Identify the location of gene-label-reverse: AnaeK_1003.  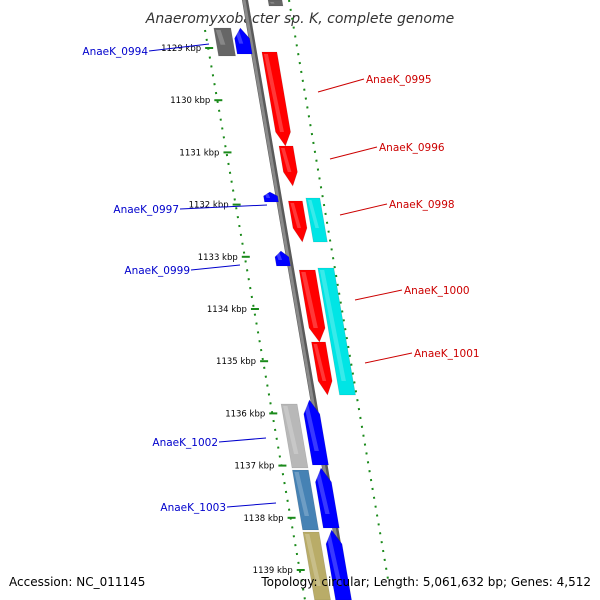
(193, 508).